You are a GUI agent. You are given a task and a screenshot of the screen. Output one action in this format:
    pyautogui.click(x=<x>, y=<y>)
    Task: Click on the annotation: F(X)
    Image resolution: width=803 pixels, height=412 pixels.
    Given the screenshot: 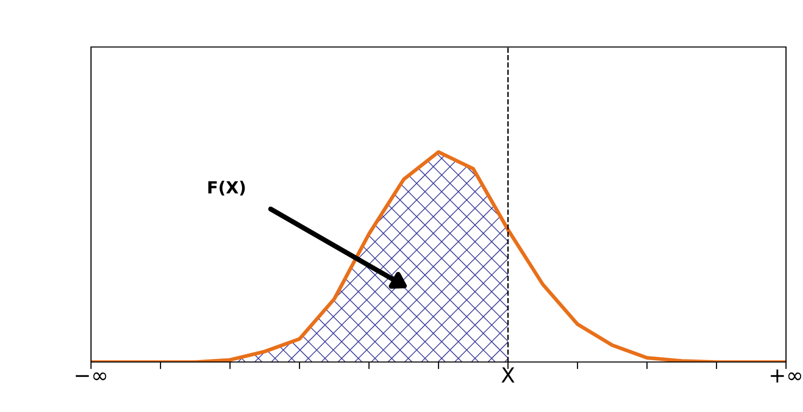 What is the action you would take?
    pyautogui.click(x=226, y=188)
    